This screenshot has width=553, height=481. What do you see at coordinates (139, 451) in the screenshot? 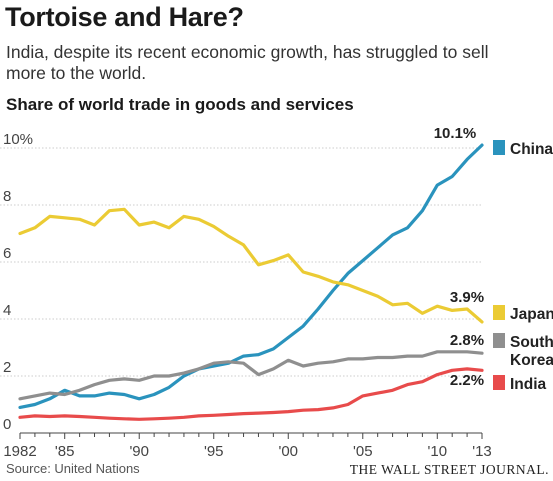
I see `x-tick-label: '90` at bounding box center [139, 451].